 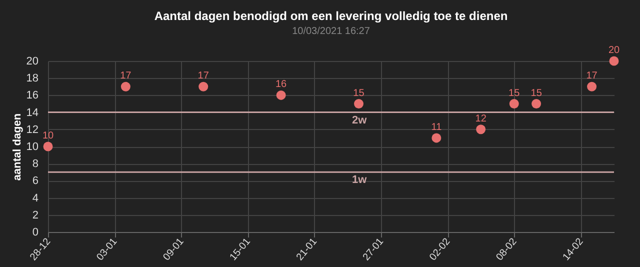 What do you see at coordinates (436, 127) in the screenshot?
I see `data-label: 11` at bounding box center [436, 127].